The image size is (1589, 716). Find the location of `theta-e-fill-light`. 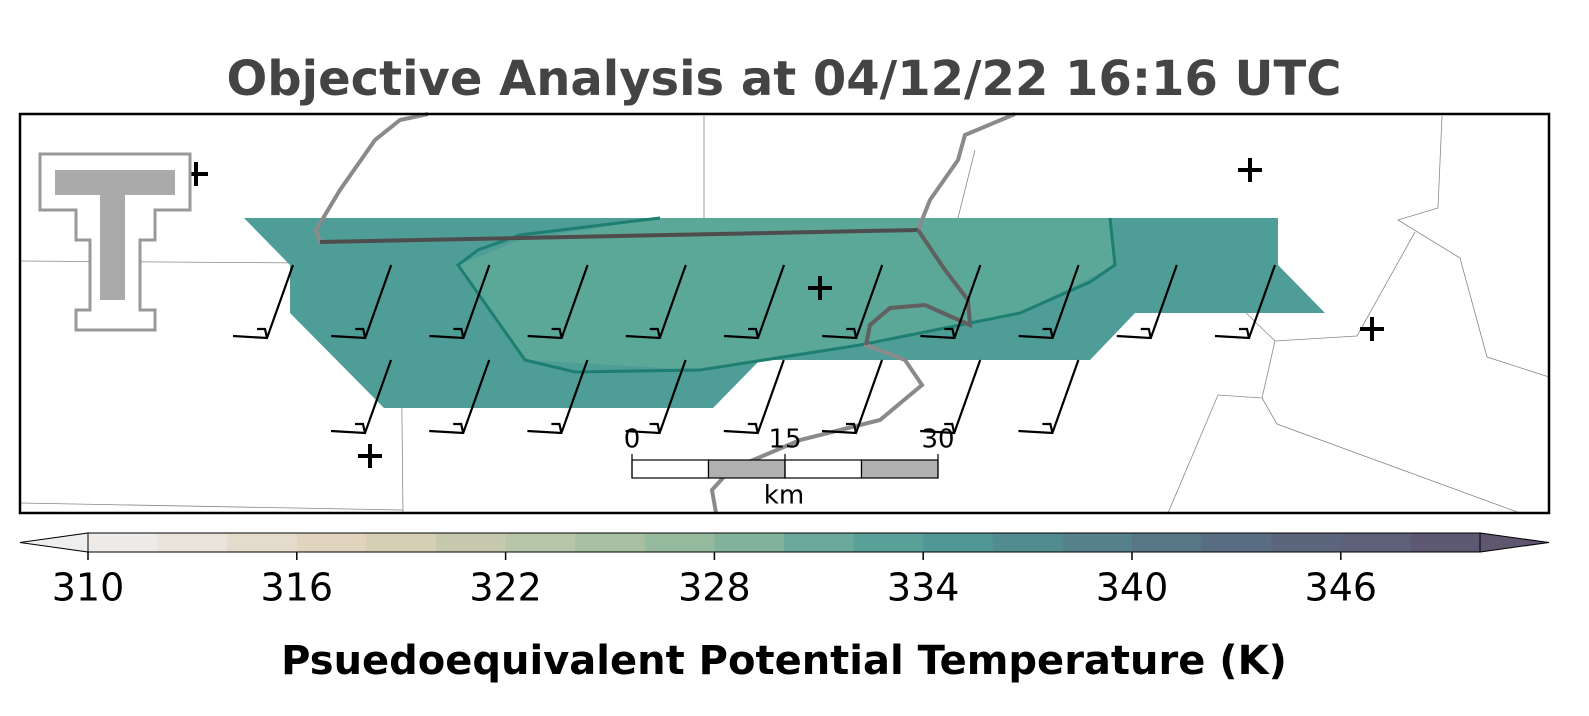

theta-e-fill-light is located at coordinates (786, 294).